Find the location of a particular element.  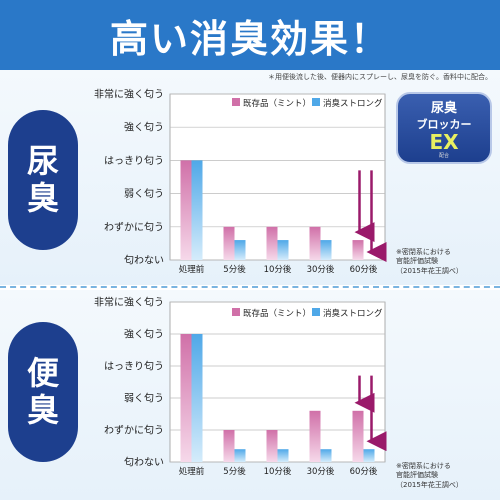

logo-text: 尿臭 is located at coordinates (443, 108).